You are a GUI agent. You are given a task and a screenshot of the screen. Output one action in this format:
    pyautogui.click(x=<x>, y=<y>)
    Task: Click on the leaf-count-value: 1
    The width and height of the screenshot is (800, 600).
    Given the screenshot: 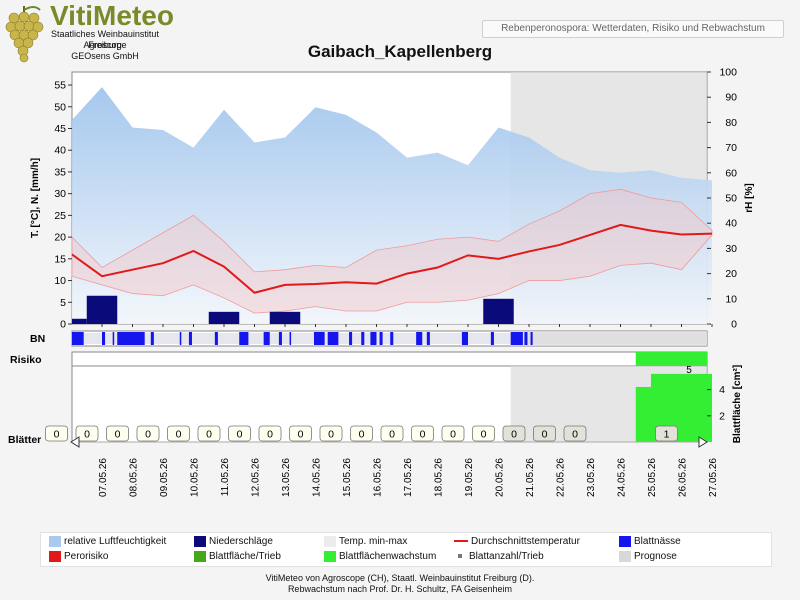 What is the action you would take?
    pyautogui.click(x=667, y=435)
    